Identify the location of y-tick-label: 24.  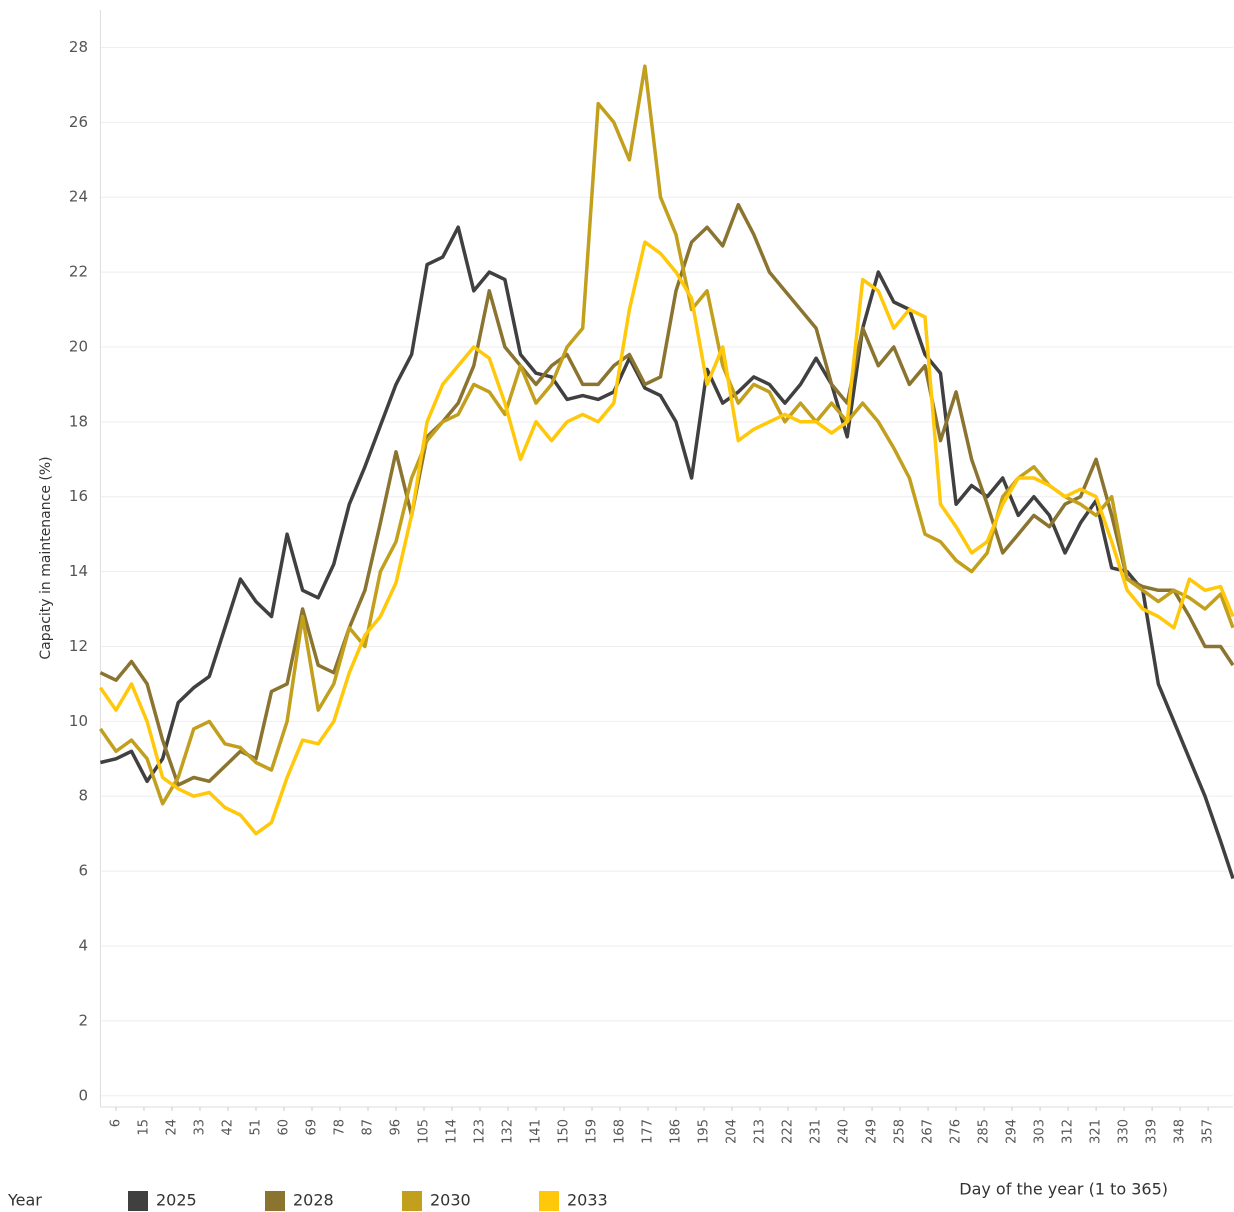
(78, 197).